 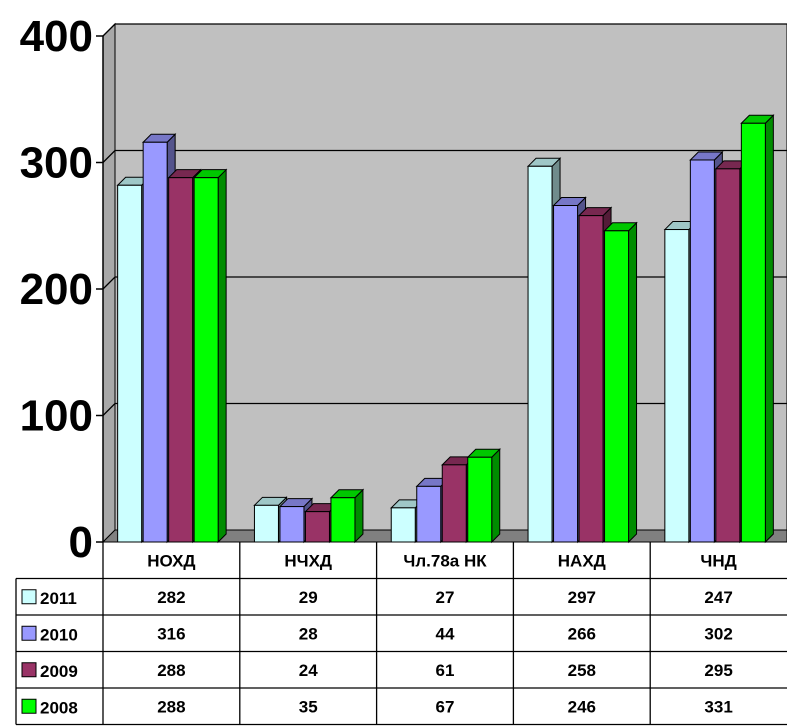 What do you see at coordinates (718, 597) in the screenshot?
I see `data-label: 247` at bounding box center [718, 597].